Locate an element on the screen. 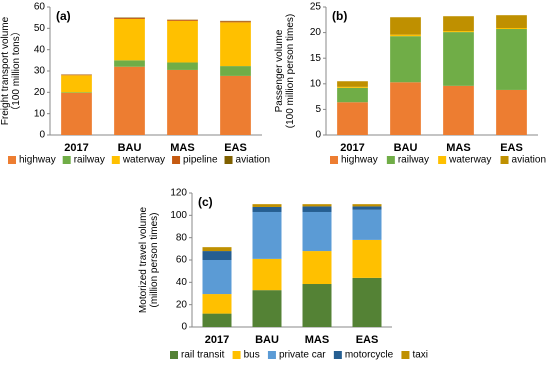 The height and width of the screenshot is (367, 550). y-tick-label: 120 is located at coordinates (178, 193).